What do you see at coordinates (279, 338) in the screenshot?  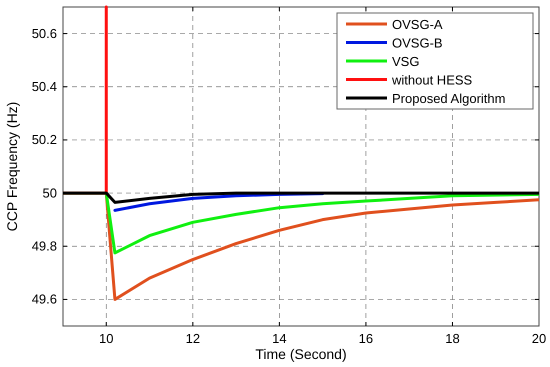 I see `x-tick-label: 14` at bounding box center [279, 338].